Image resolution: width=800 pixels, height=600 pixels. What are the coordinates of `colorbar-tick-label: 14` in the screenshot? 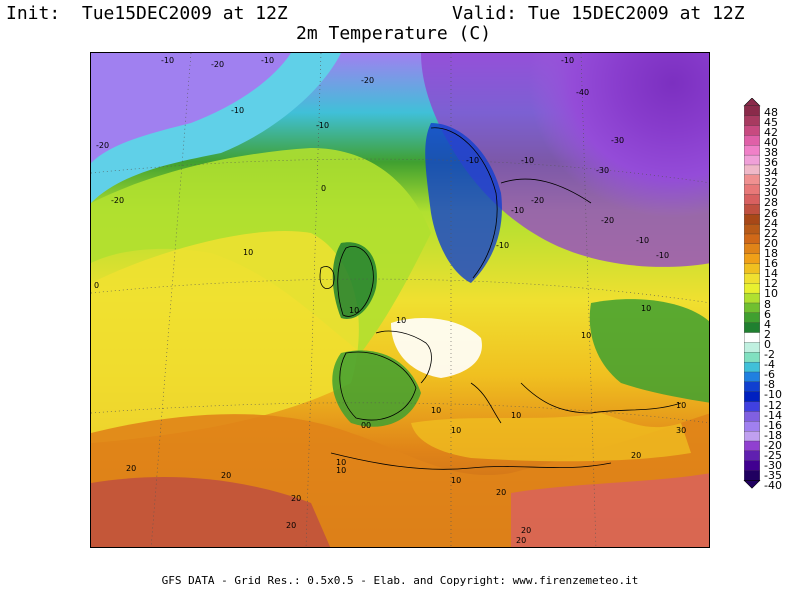 It's located at (771, 274).